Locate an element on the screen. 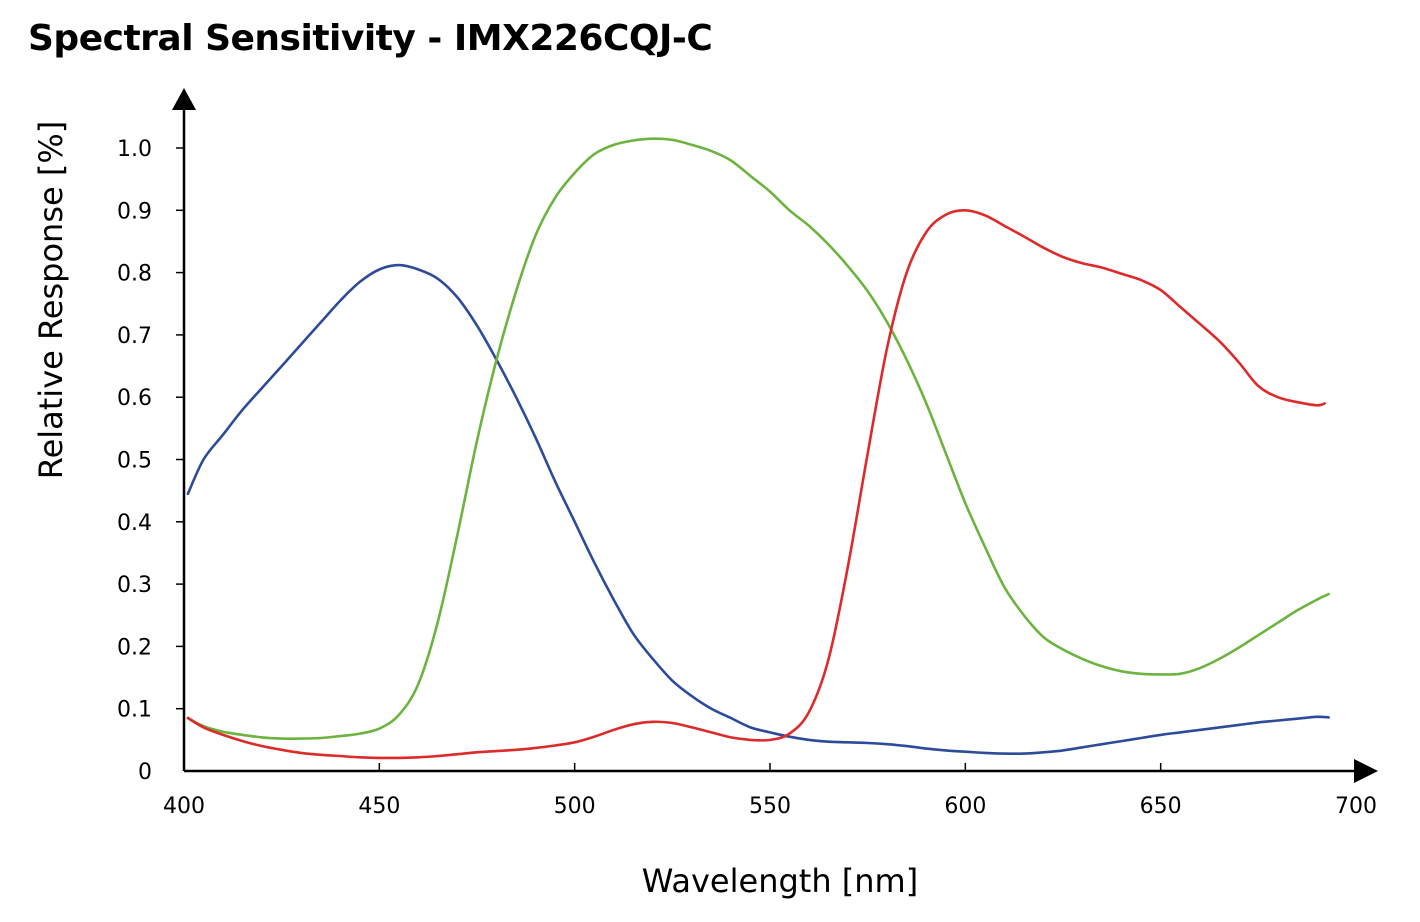  y-tick-label: 0.7 is located at coordinates (134, 336).